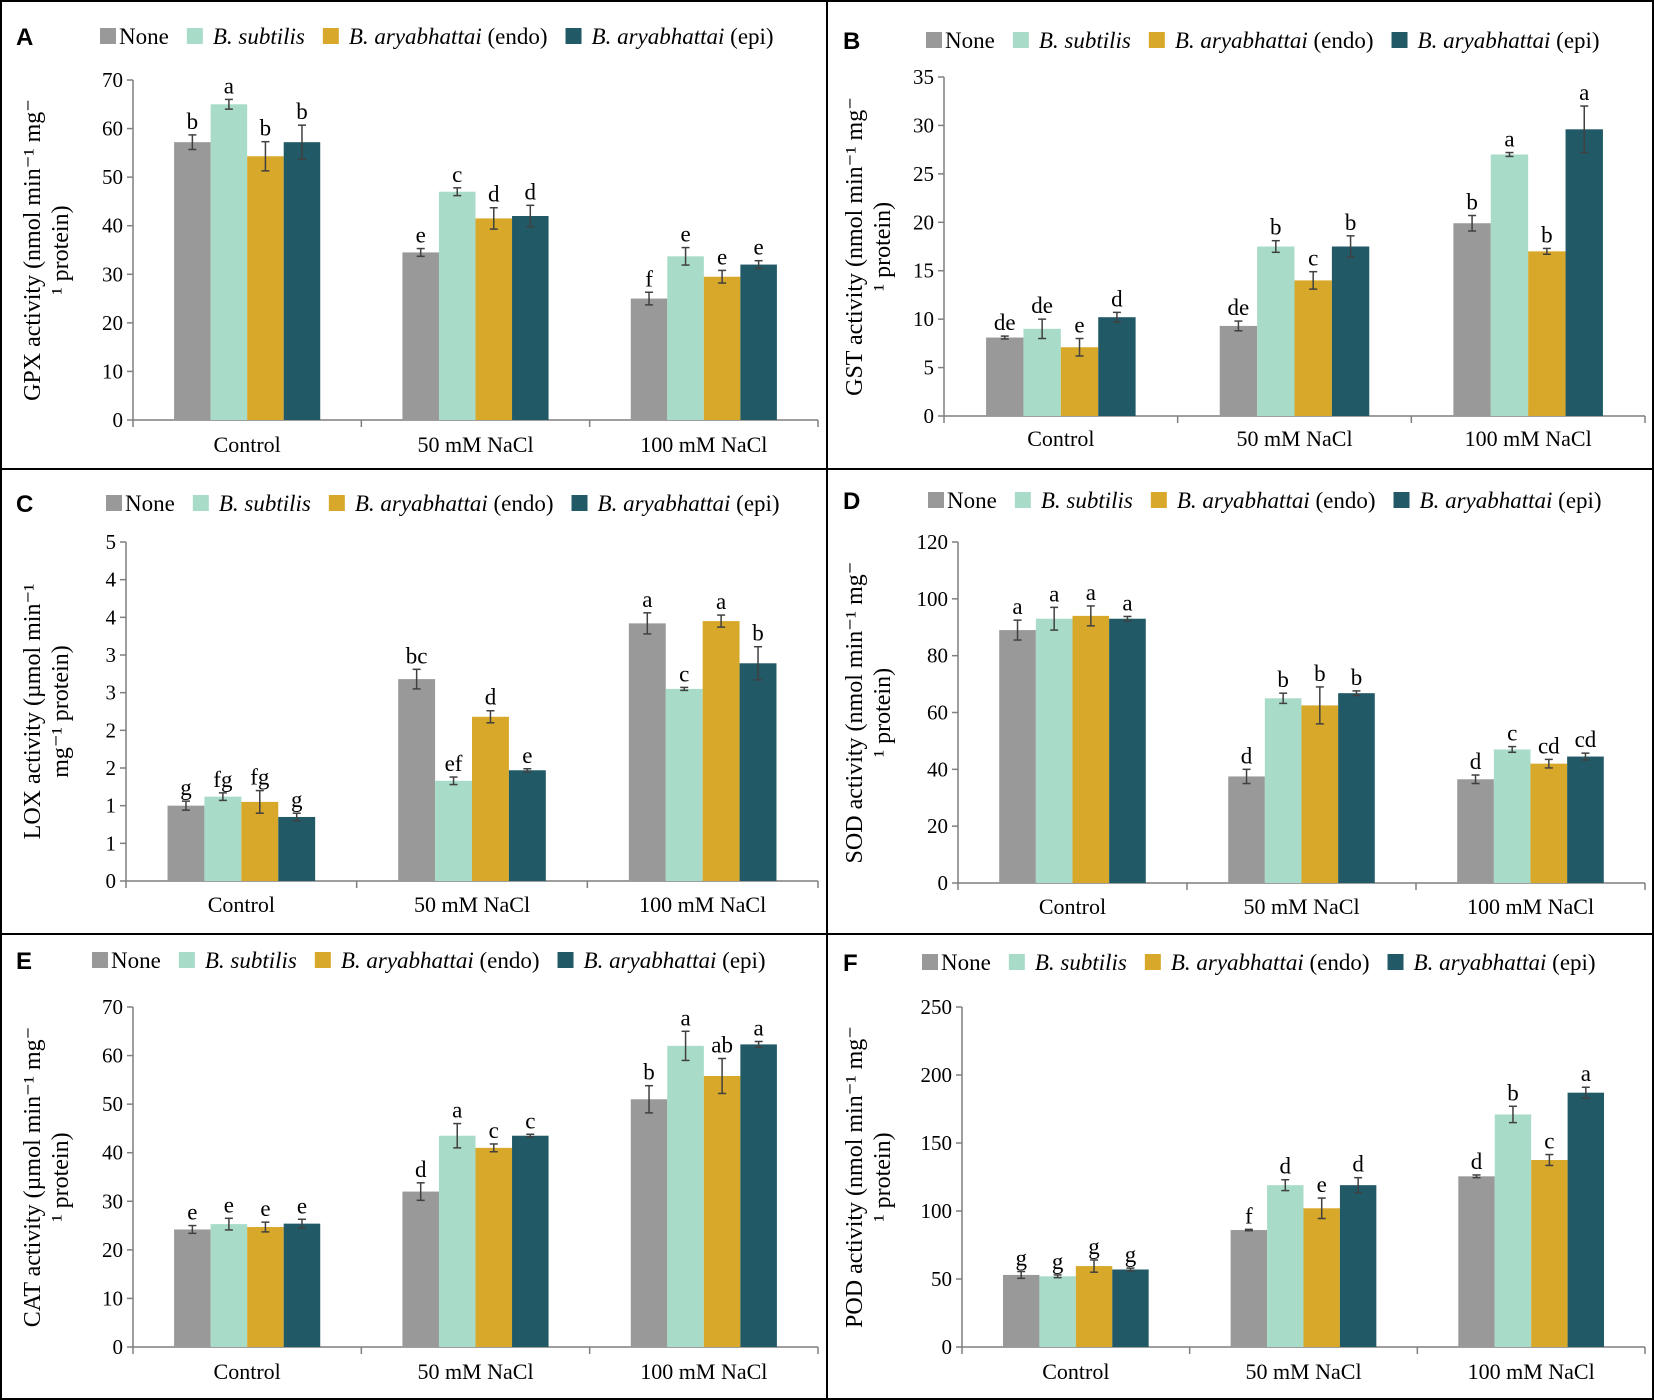 The height and width of the screenshot is (1400, 1654). Describe the element at coordinates (33, 712) in the screenshot. I see `y-axis-label: LOX activity (µmol min⁻¹` at that location.